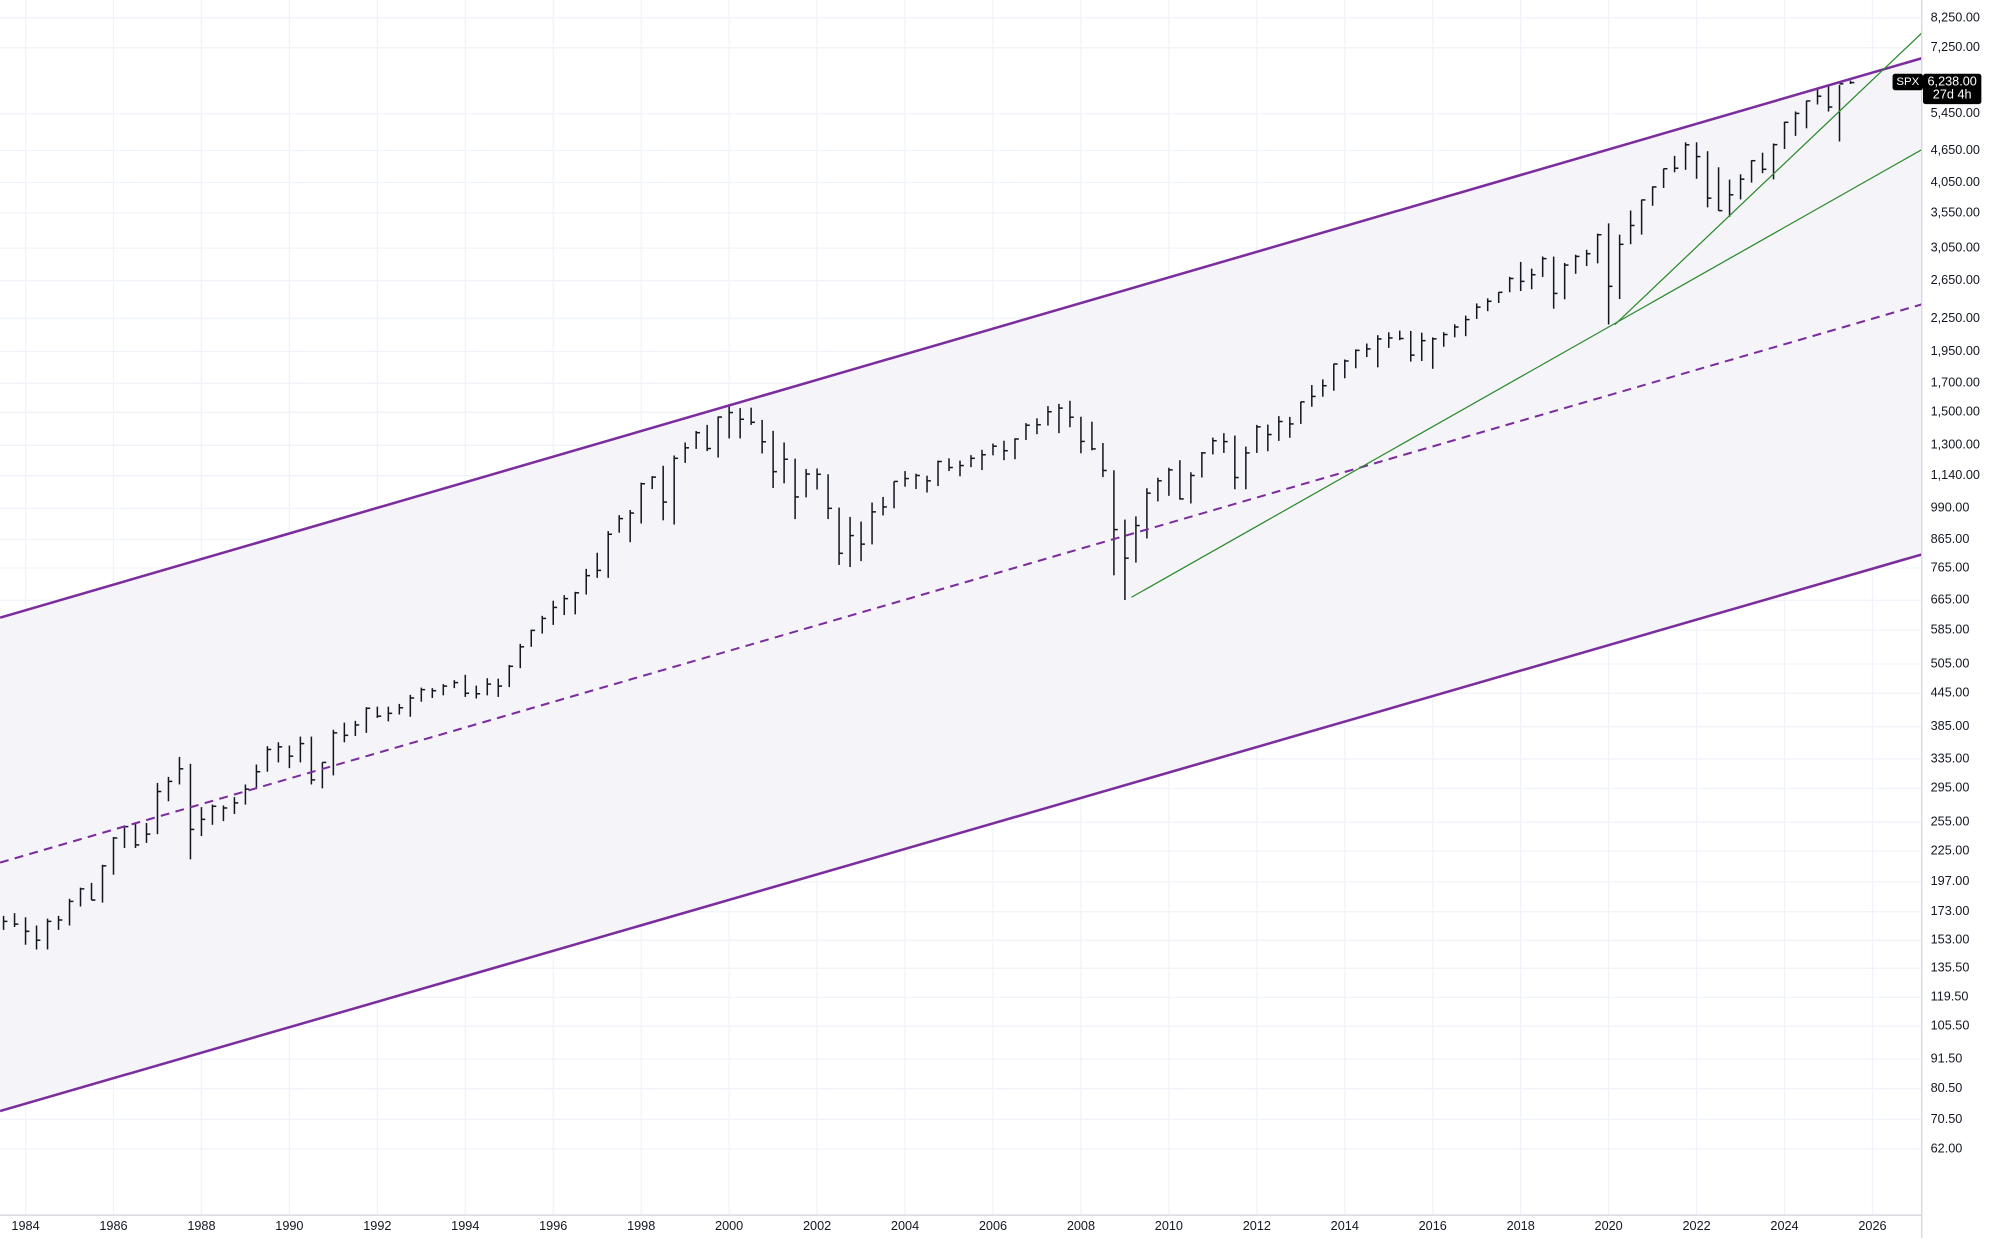 This screenshot has width=1989, height=1243. What do you see at coordinates (1950, 629) in the screenshot?
I see `y-tick-label: 585.00` at bounding box center [1950, 629].